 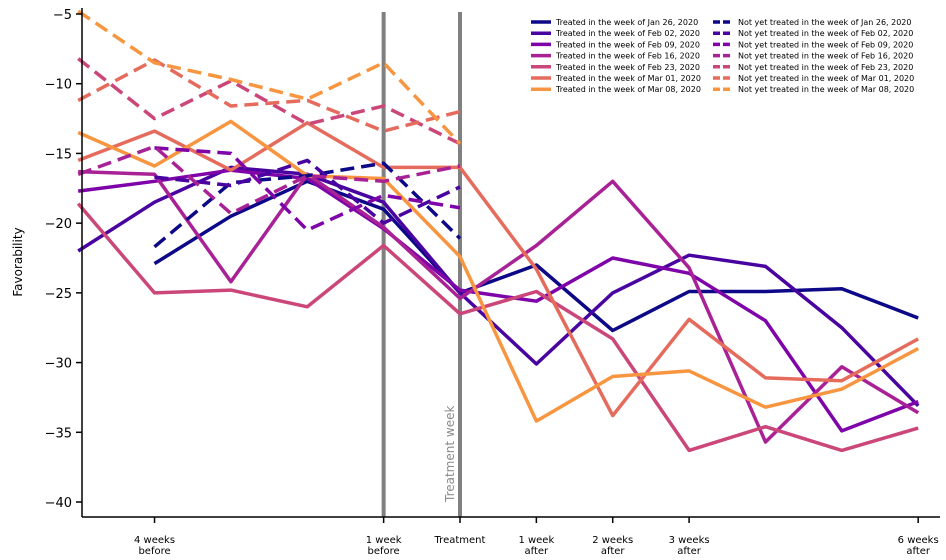 I want to click on legend-label-treated-2: Treated in the week of Feb 09, 2020, so click(x=627, y=44).